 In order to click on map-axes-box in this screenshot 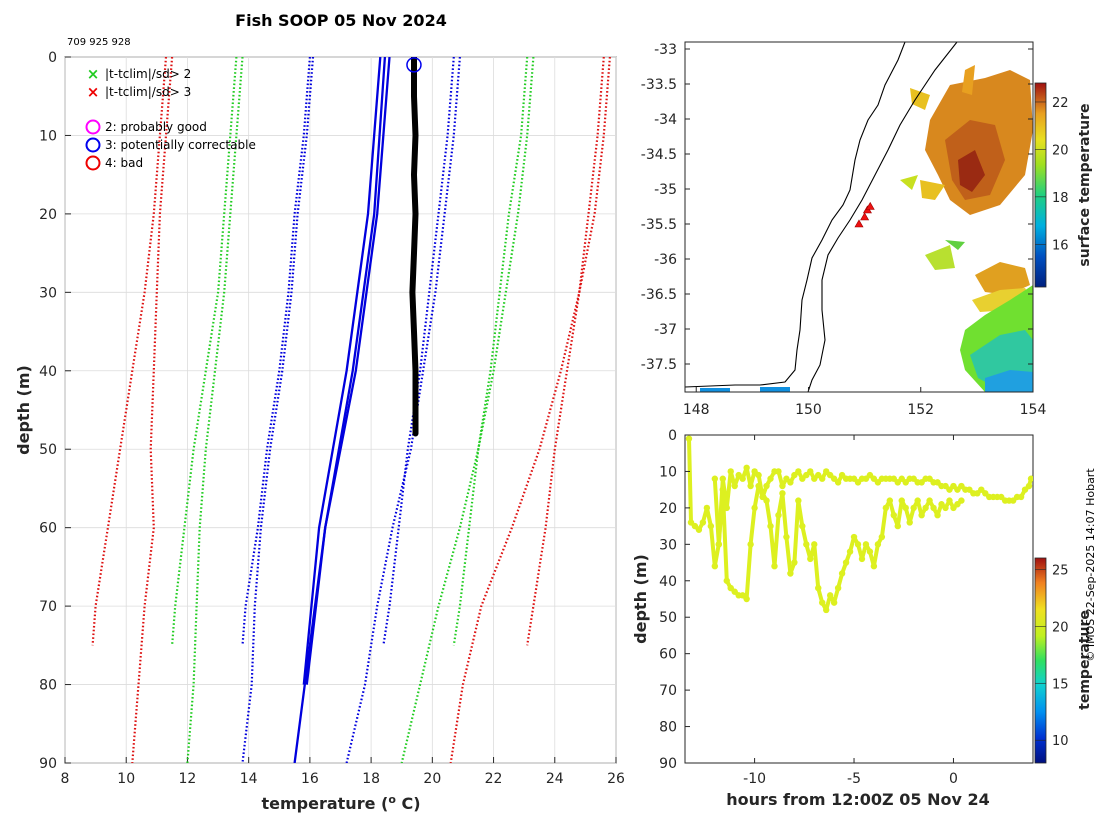, I will do `click(859, 217)`.